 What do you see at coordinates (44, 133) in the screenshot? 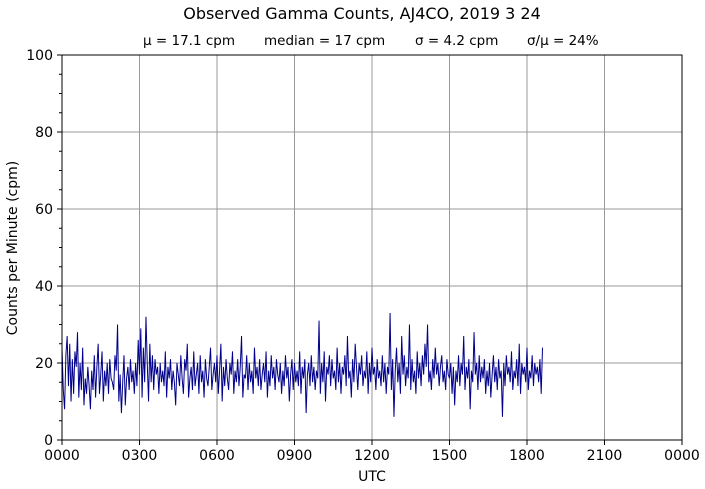
I see `y-tick-label: 80` at bounding box center [44, 133].